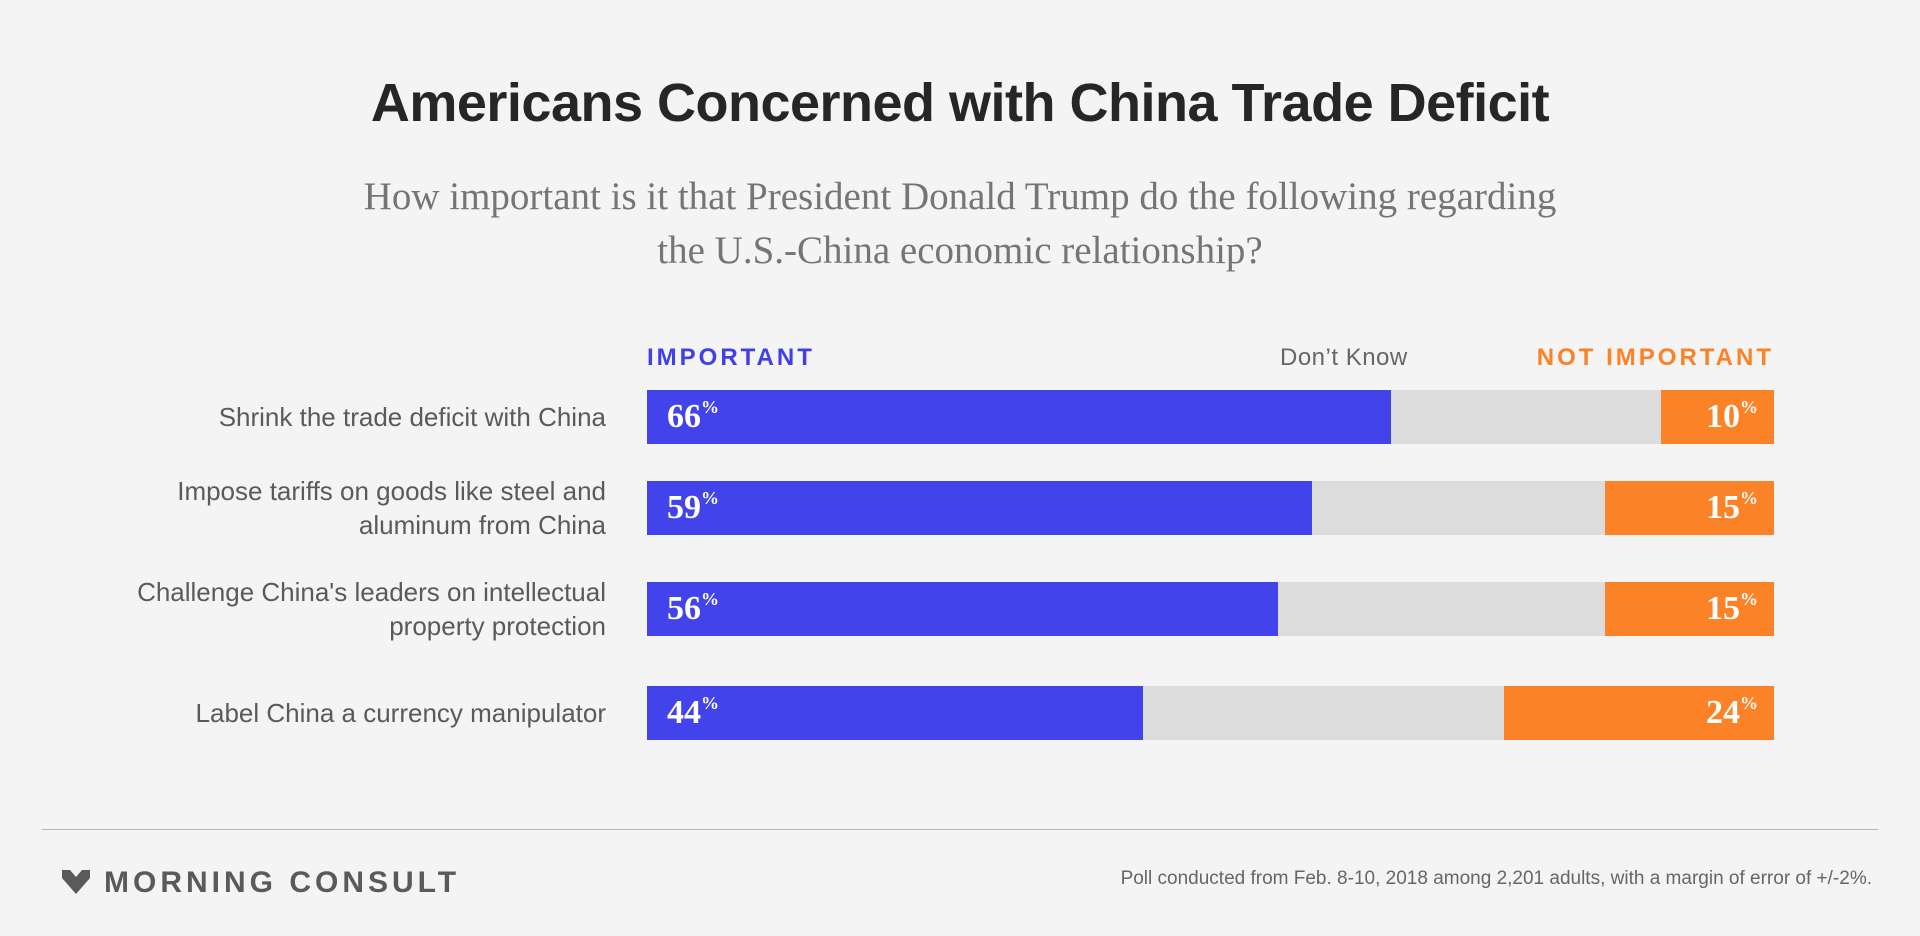 This screenshot has height=936, width=1920. What do you see at coordinates (400, 713) in the screenshot?
I see `category-label: Label China a currency manipulator` at bounding box center [400, 713].